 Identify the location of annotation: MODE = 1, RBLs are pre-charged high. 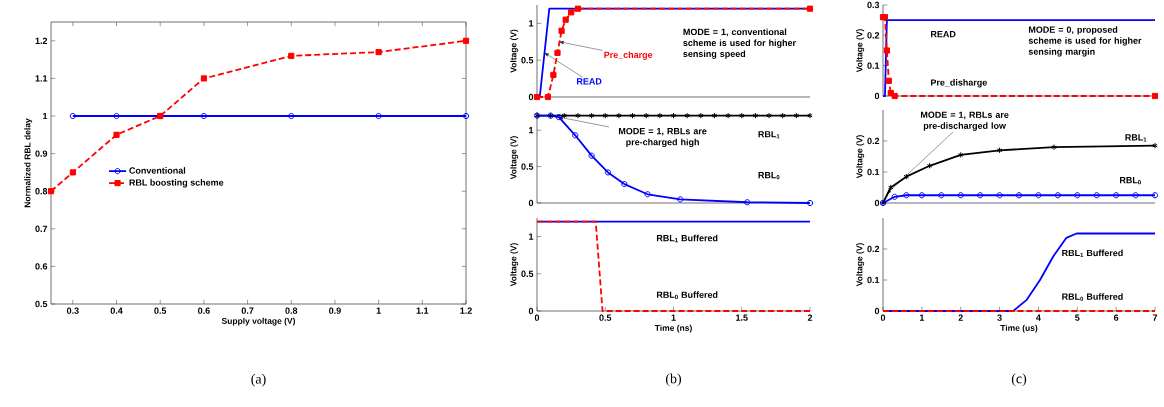
(662, 137).